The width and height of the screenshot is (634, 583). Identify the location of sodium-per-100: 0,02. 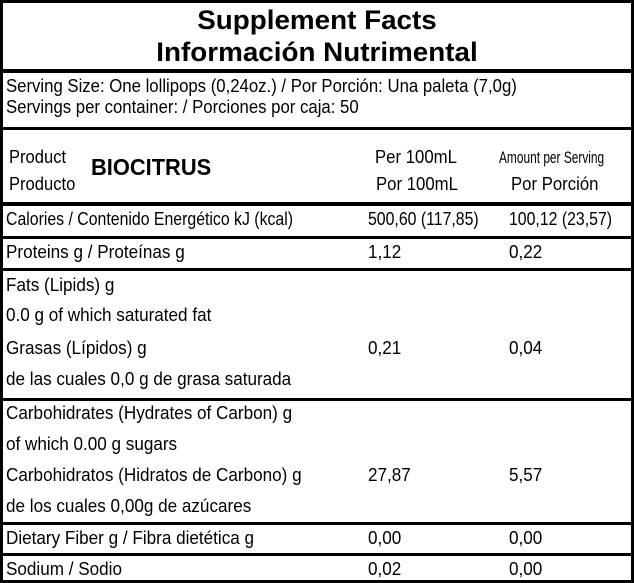
(385, 569).